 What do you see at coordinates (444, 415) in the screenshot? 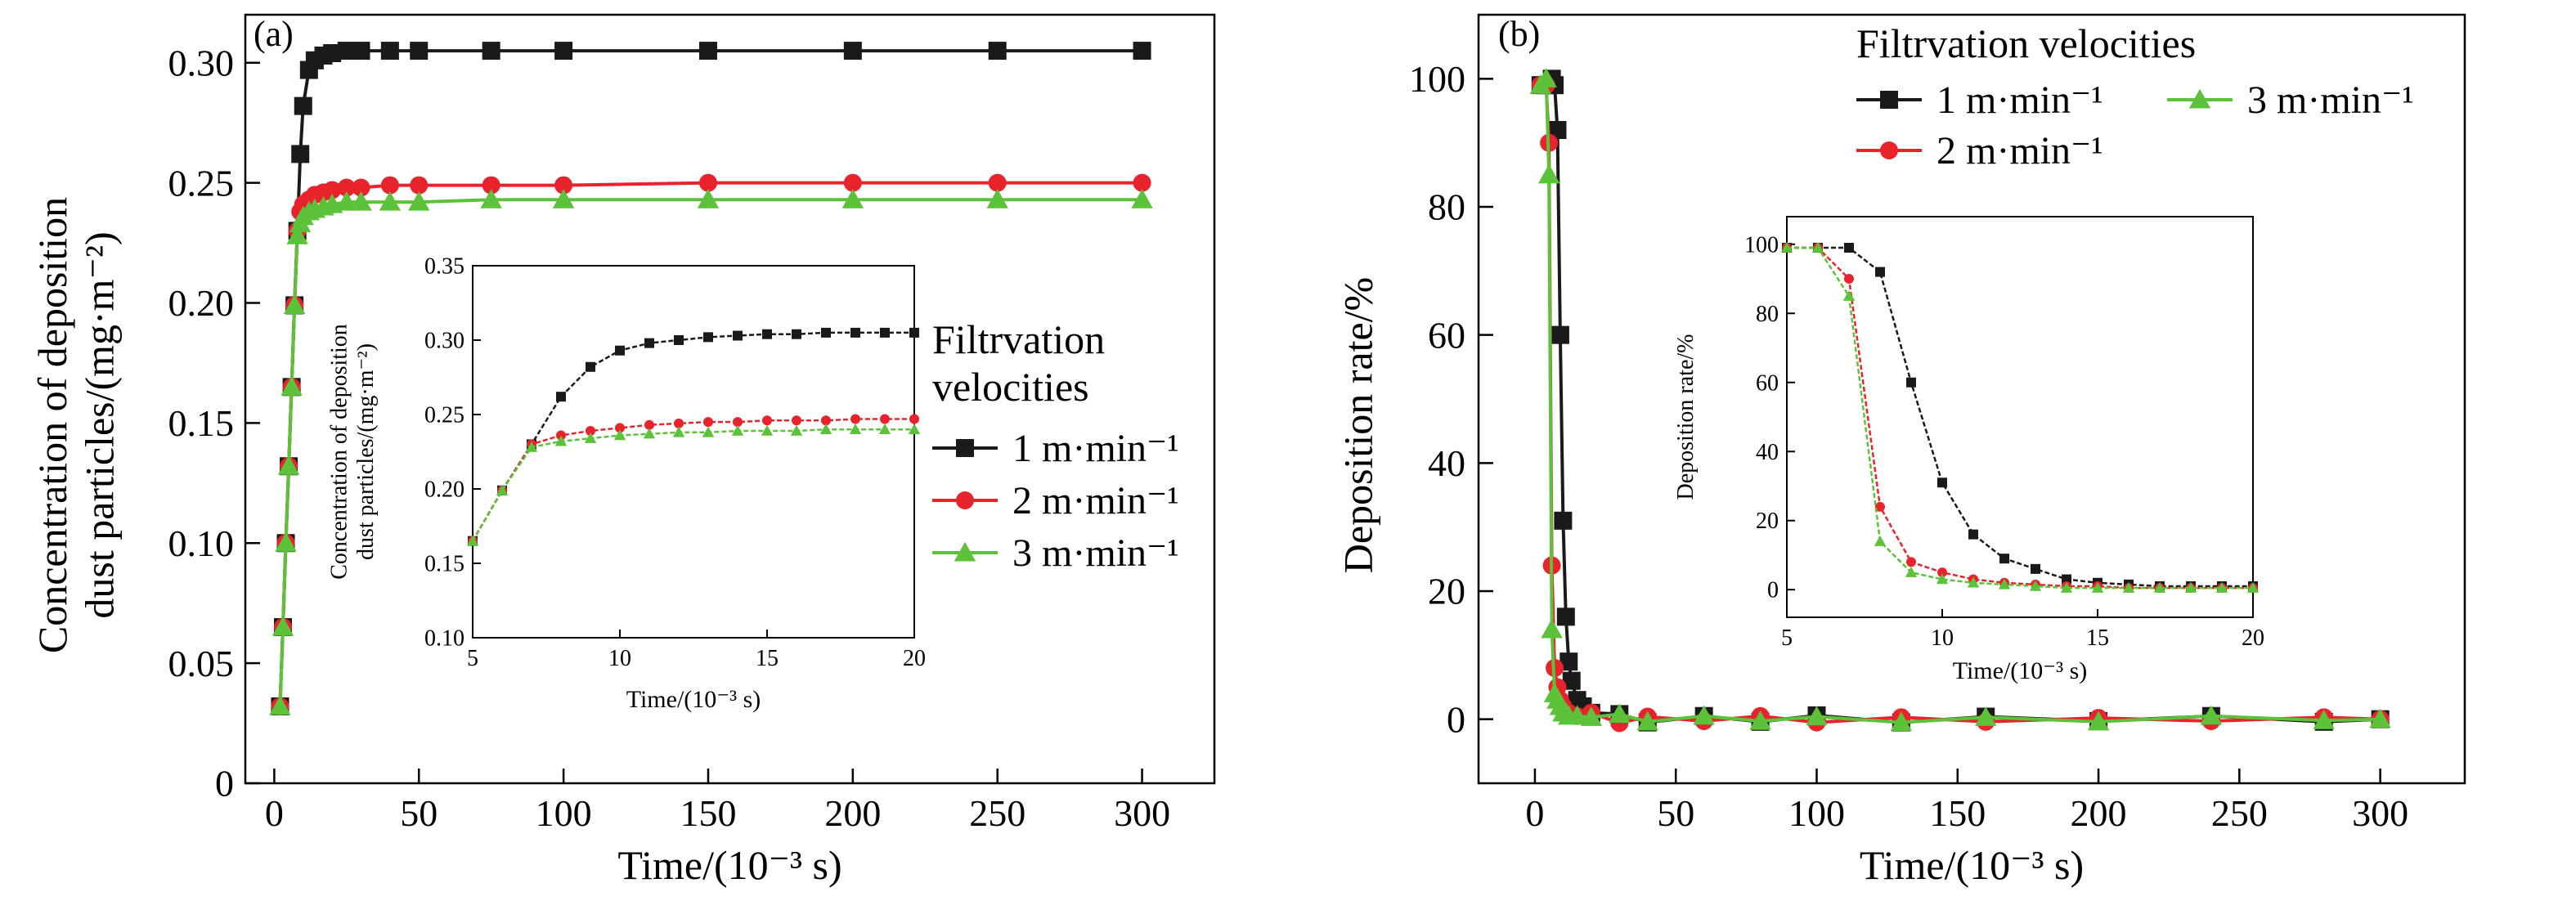
I see `inset-a-ytick-label: 0.25` at bounding box center [444, 415].